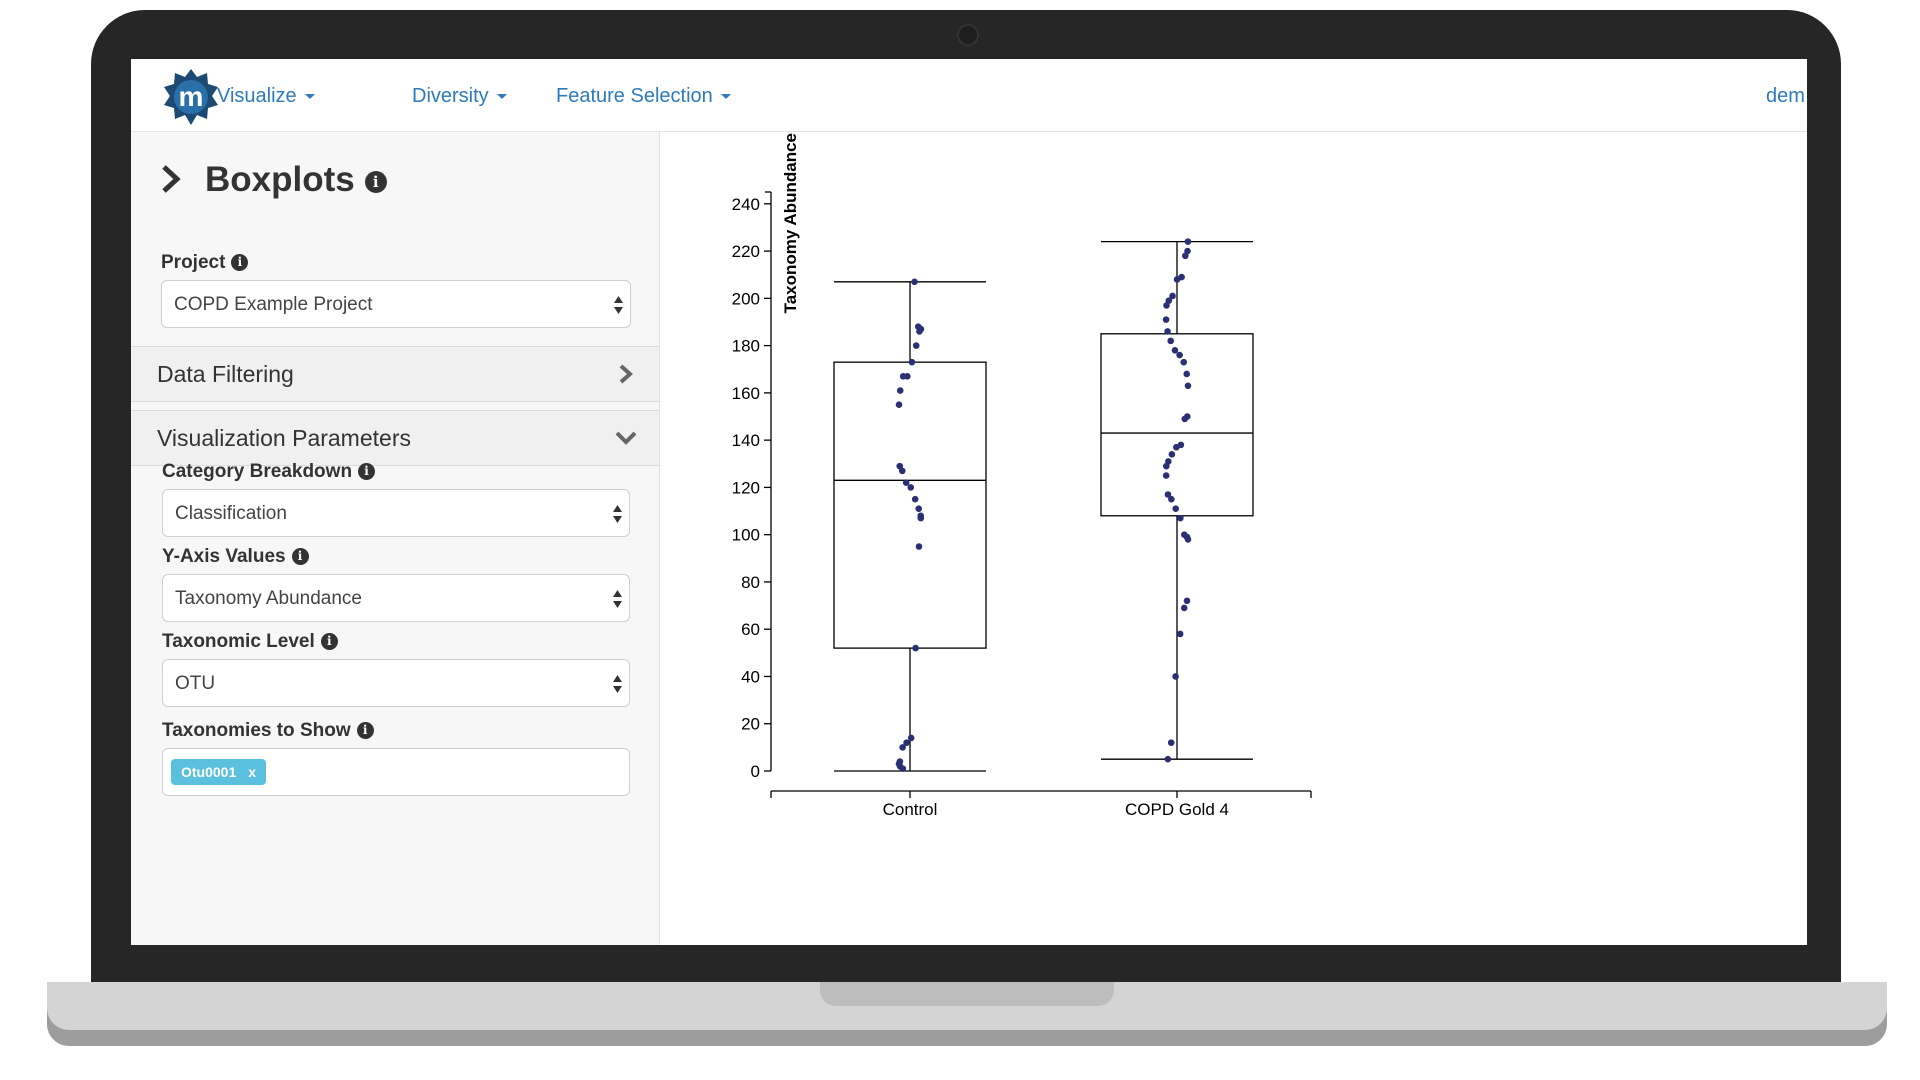 The height and width of the screenshot is (1080, 1920). What do you see at coordinates (193, 262) in the screenshot?
I see `project-label-text: Project` at bounding box center [193, 262].